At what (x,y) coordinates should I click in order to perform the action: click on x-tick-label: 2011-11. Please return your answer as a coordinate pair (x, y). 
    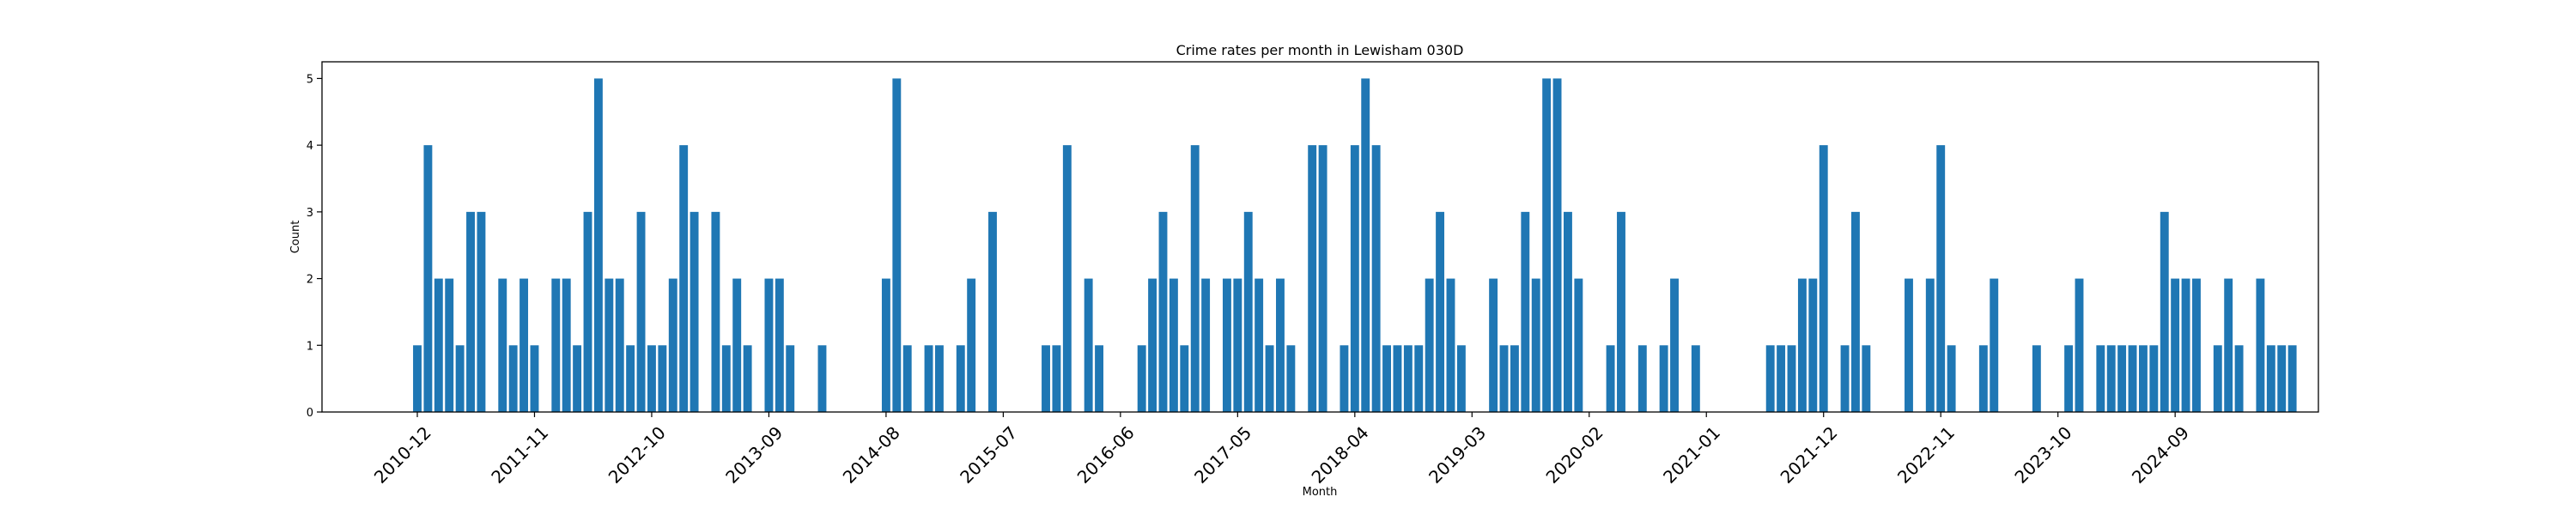
    Looking at the image, I should click on (519, 455).